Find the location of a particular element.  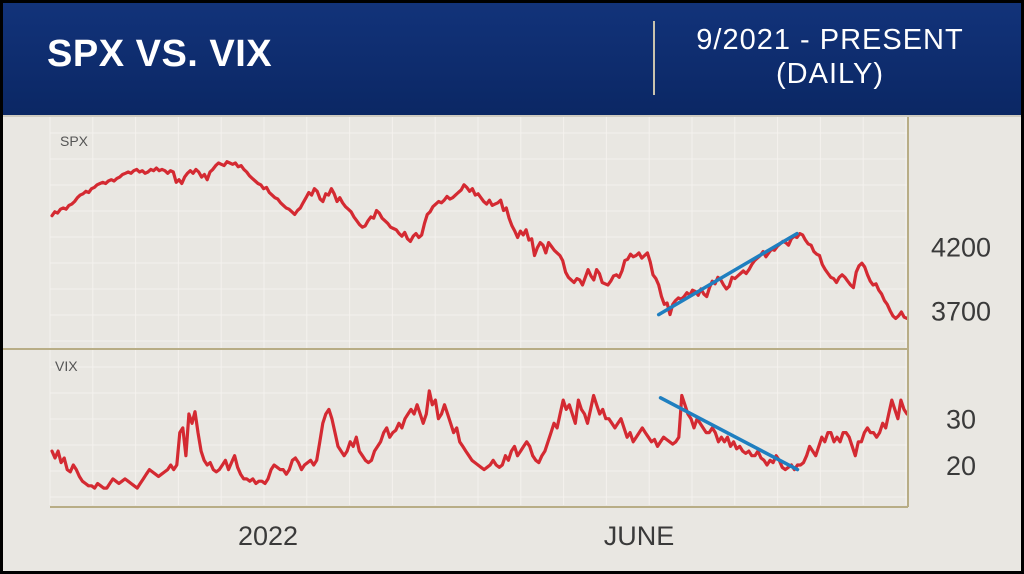

header-rule is located at coordinates (512, 116).